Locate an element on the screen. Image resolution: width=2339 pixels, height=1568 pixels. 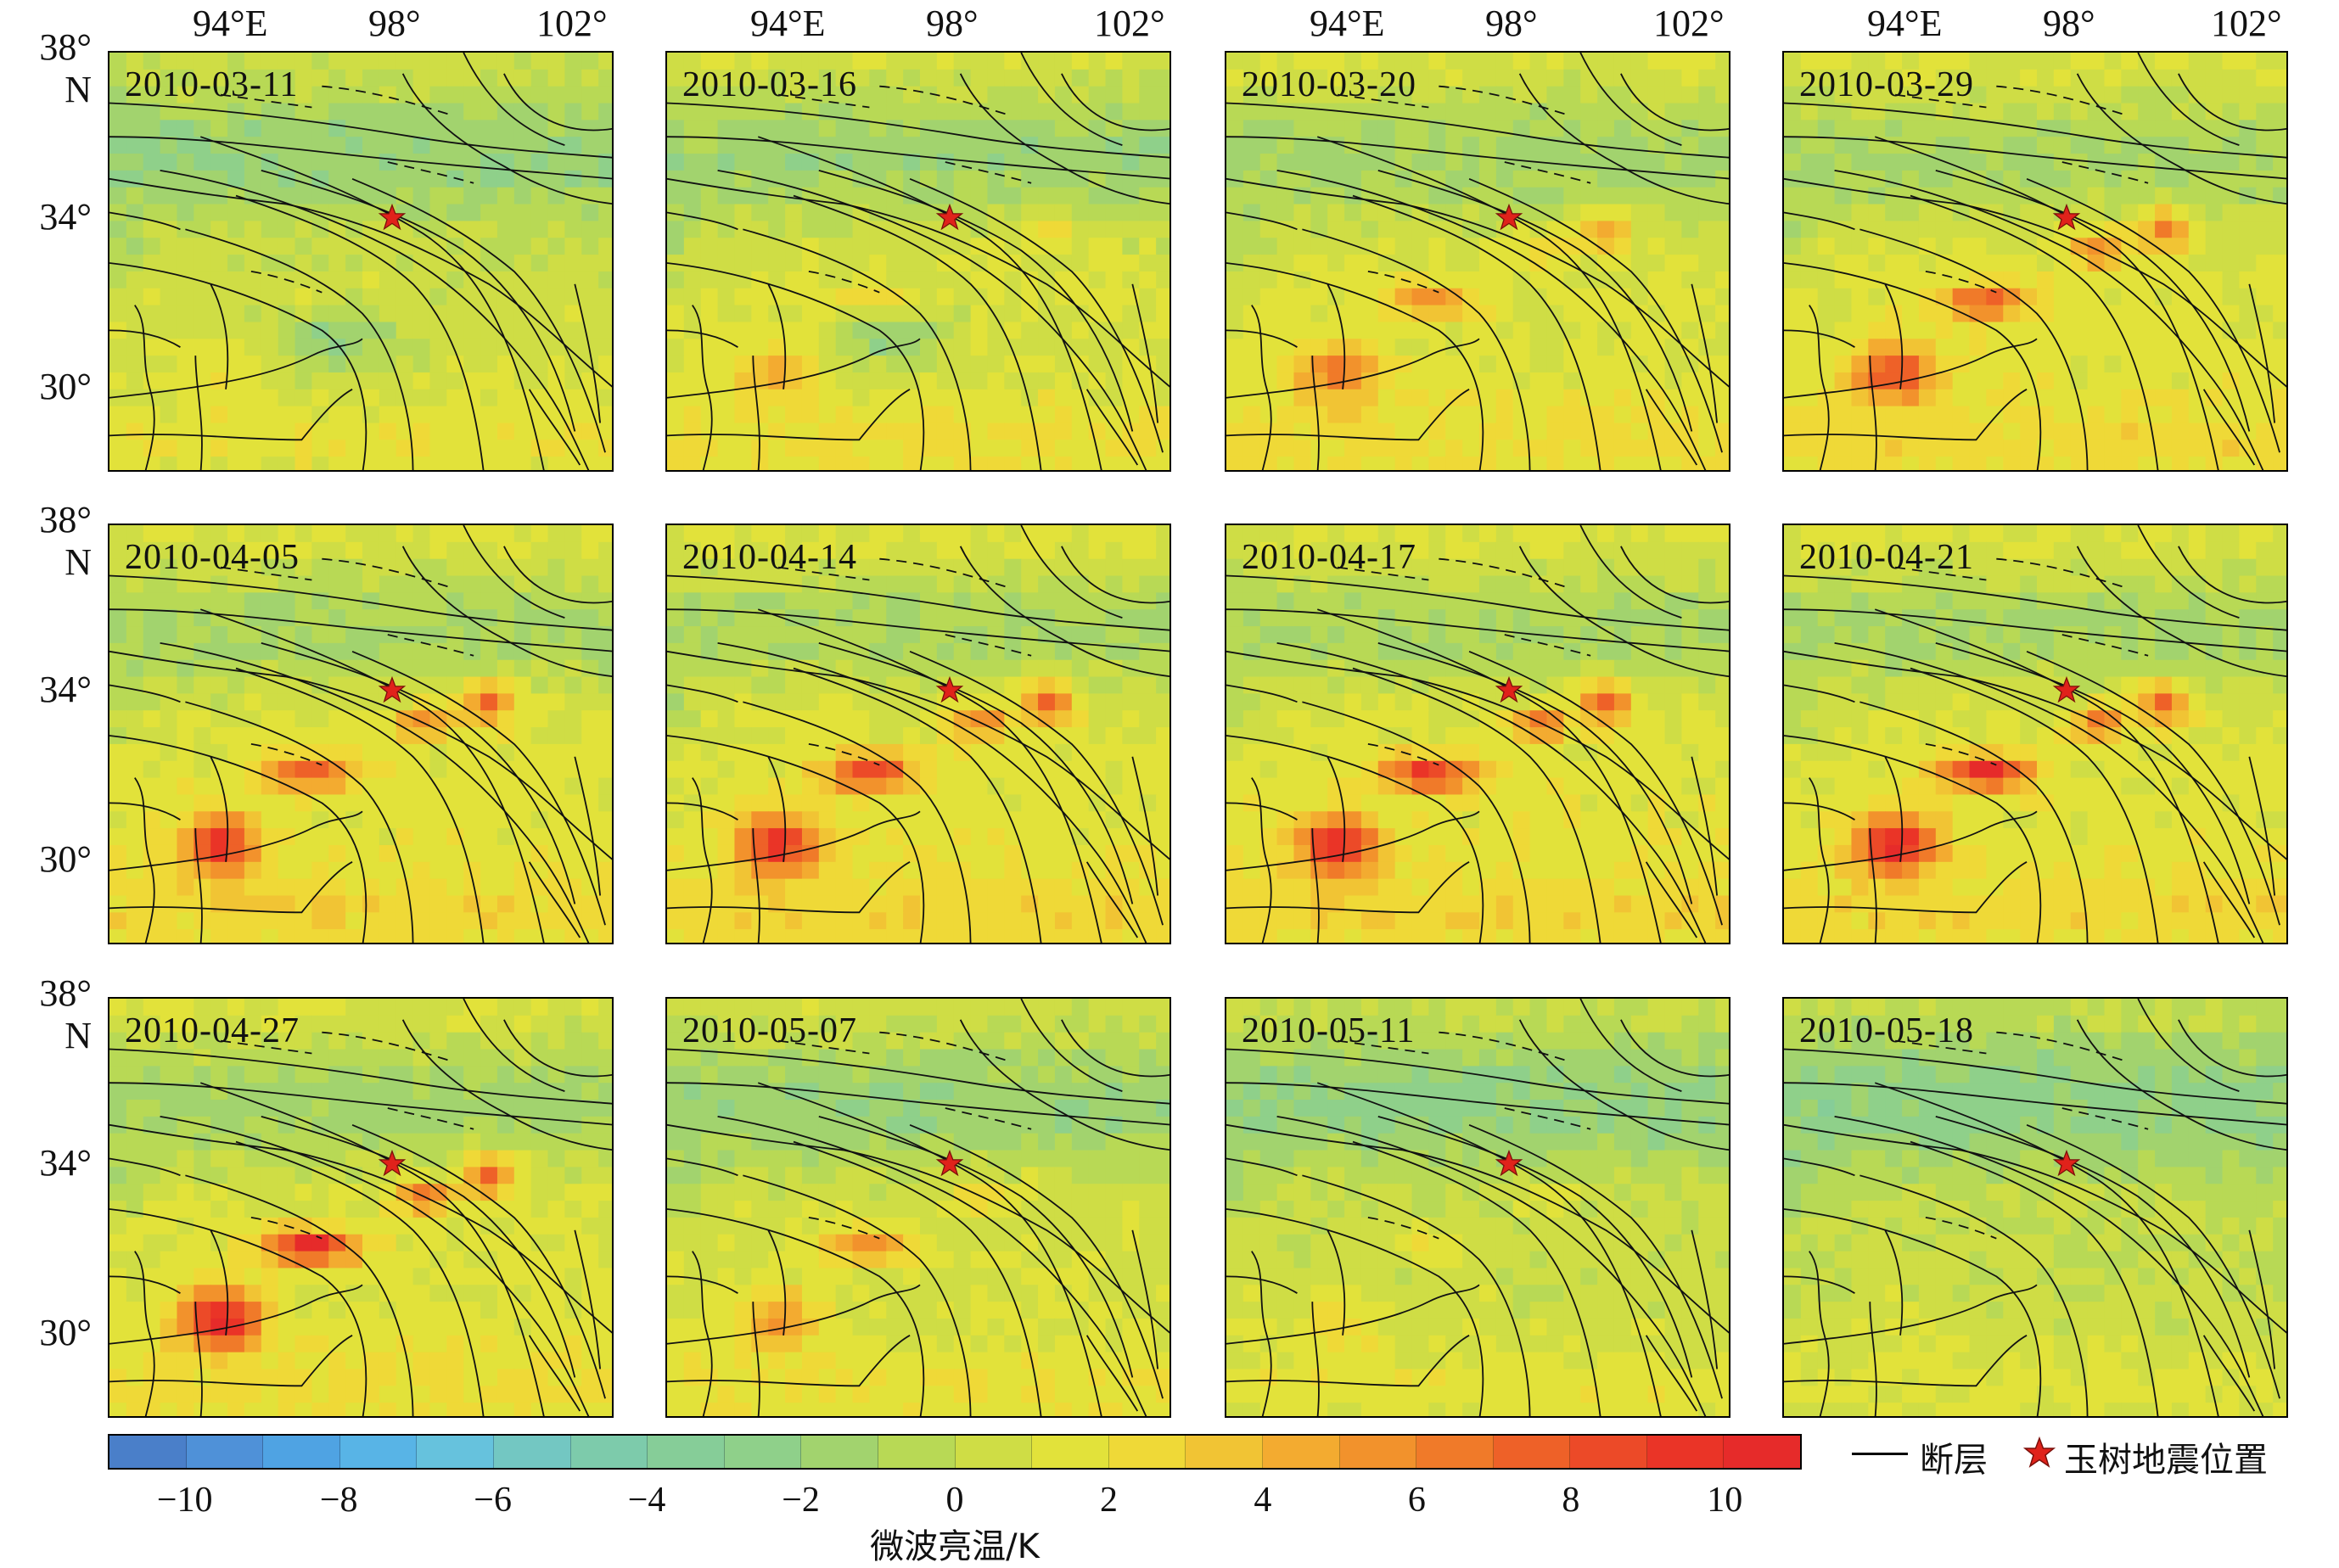
heatmap-cells is located at coordinates (2036, 262).